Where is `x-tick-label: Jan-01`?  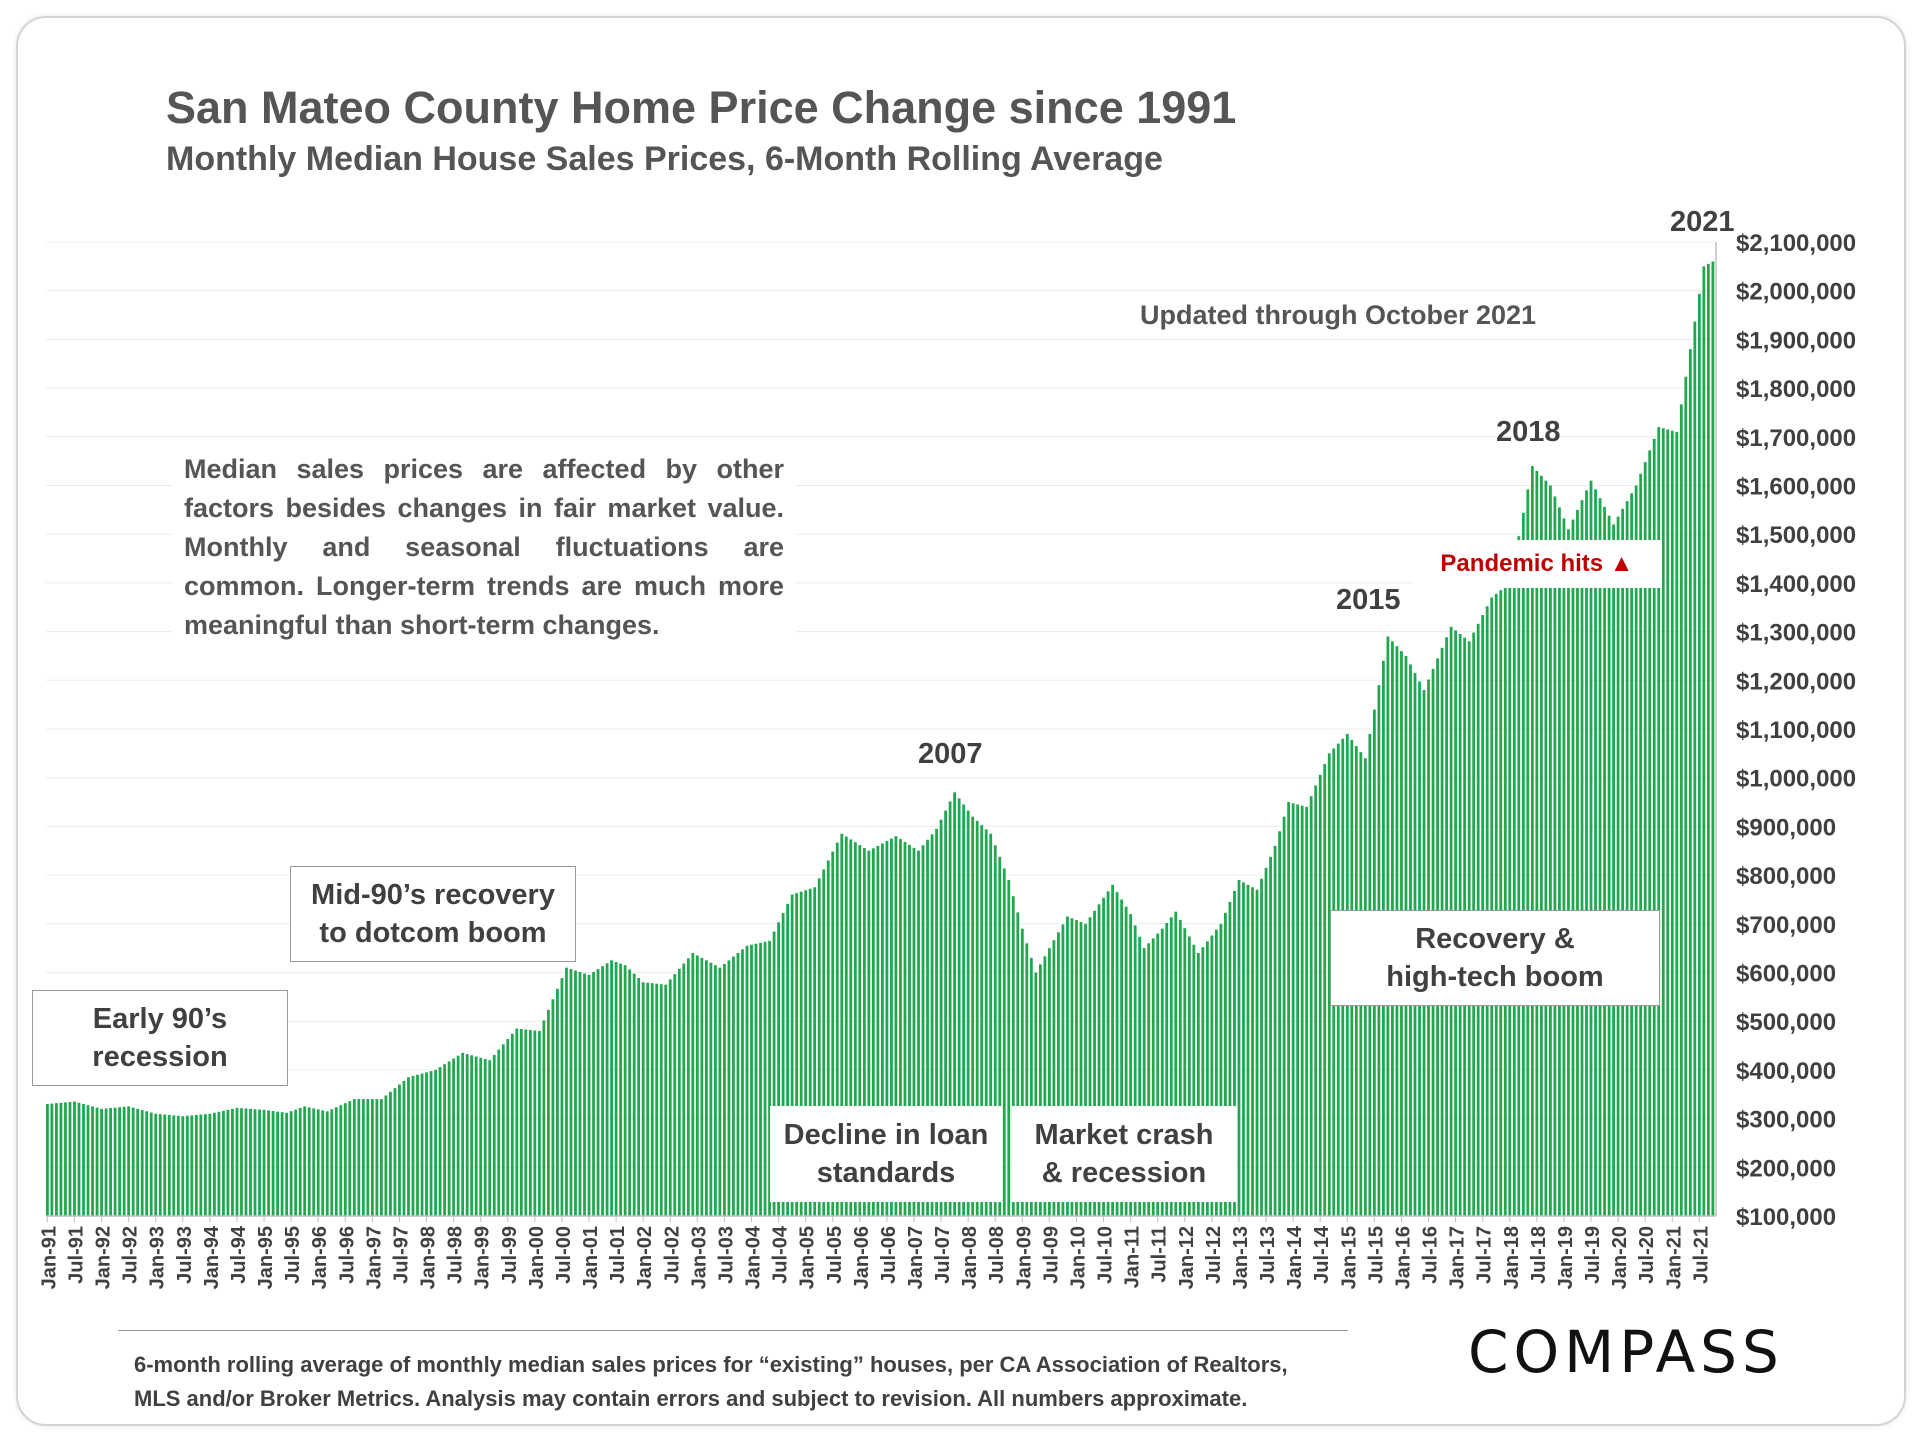 x-tick-label: Jan-01 is located at coordinates (591, 1257).